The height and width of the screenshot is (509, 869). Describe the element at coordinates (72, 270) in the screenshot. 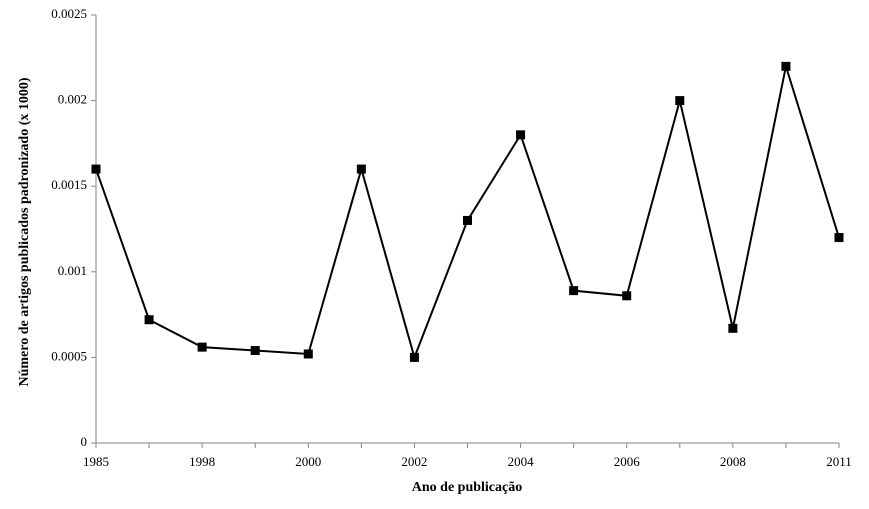

I see `y-tick-label: 0.001` at that location.